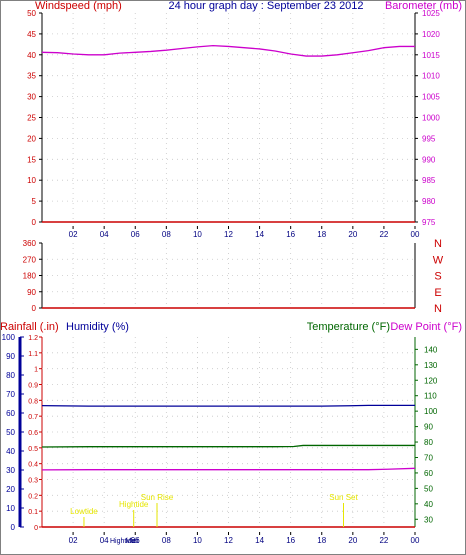  What do you see at coordinates (383, 540) in the screenshot?
I see `thr-x-tick-label: 22` at bounding box center [383, 540].